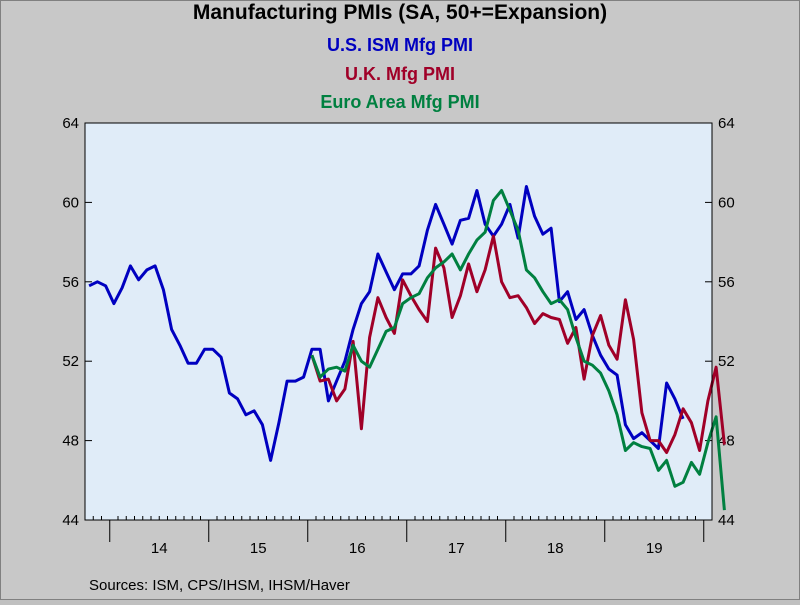 The width and height of the screenshot is (800, 605). Describe the element at coordinates (555, 548) in the screenshot. I see `x-tick-label-year: 18` at that location.